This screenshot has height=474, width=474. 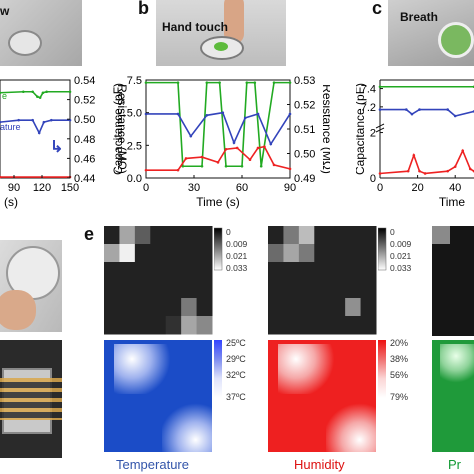 What do you see at coordinates (395, 250) in the screenshot?
I see `colorbar-humidity-capacitance: 0 0.009 0.021 0.033` at bounding box center [395, 250].